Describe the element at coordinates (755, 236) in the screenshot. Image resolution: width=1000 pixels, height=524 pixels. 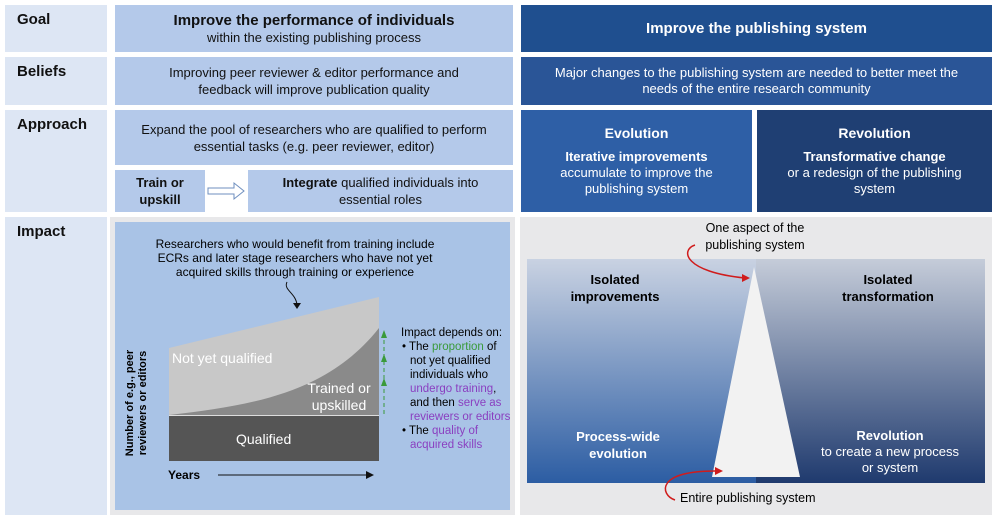
I see `one-aspect-label: One aspect of the publishing system` at that location.